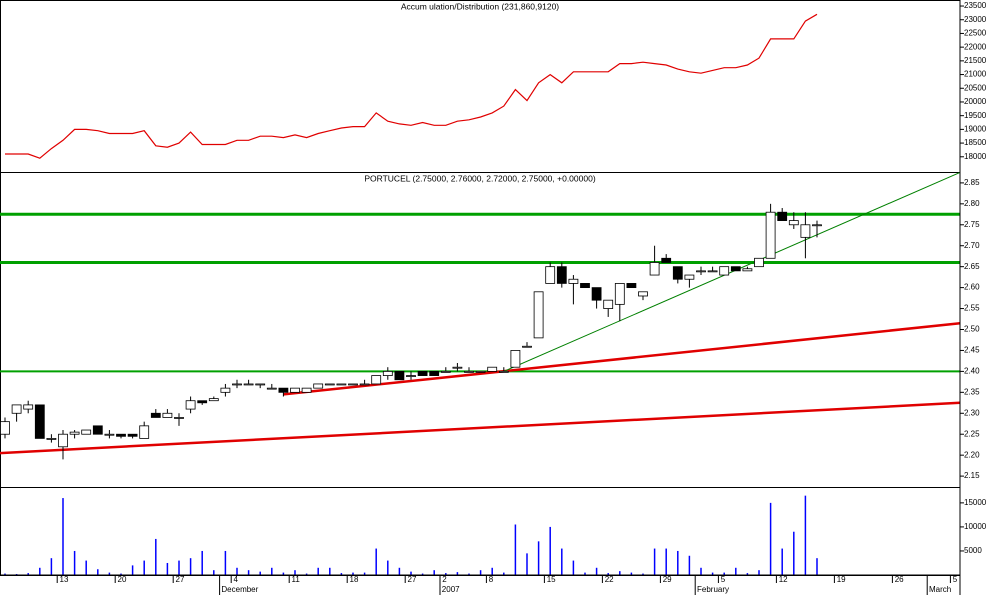 Image resolution: width=994 pixels, height=595 pixels. What do you see at coordinates (975, 5) in the screenshot?
I see `y-tick-label: 23500` at bounding box center [975, 5].